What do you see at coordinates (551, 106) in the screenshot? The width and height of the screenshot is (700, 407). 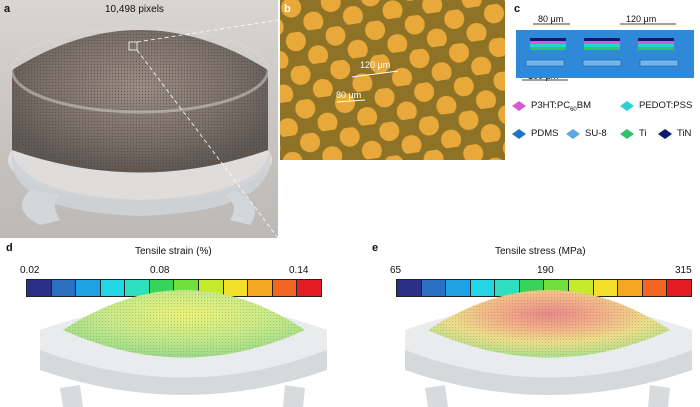 I see `legend-p3ht: P3HT:PC60BM` at bounding box center [551, 106].